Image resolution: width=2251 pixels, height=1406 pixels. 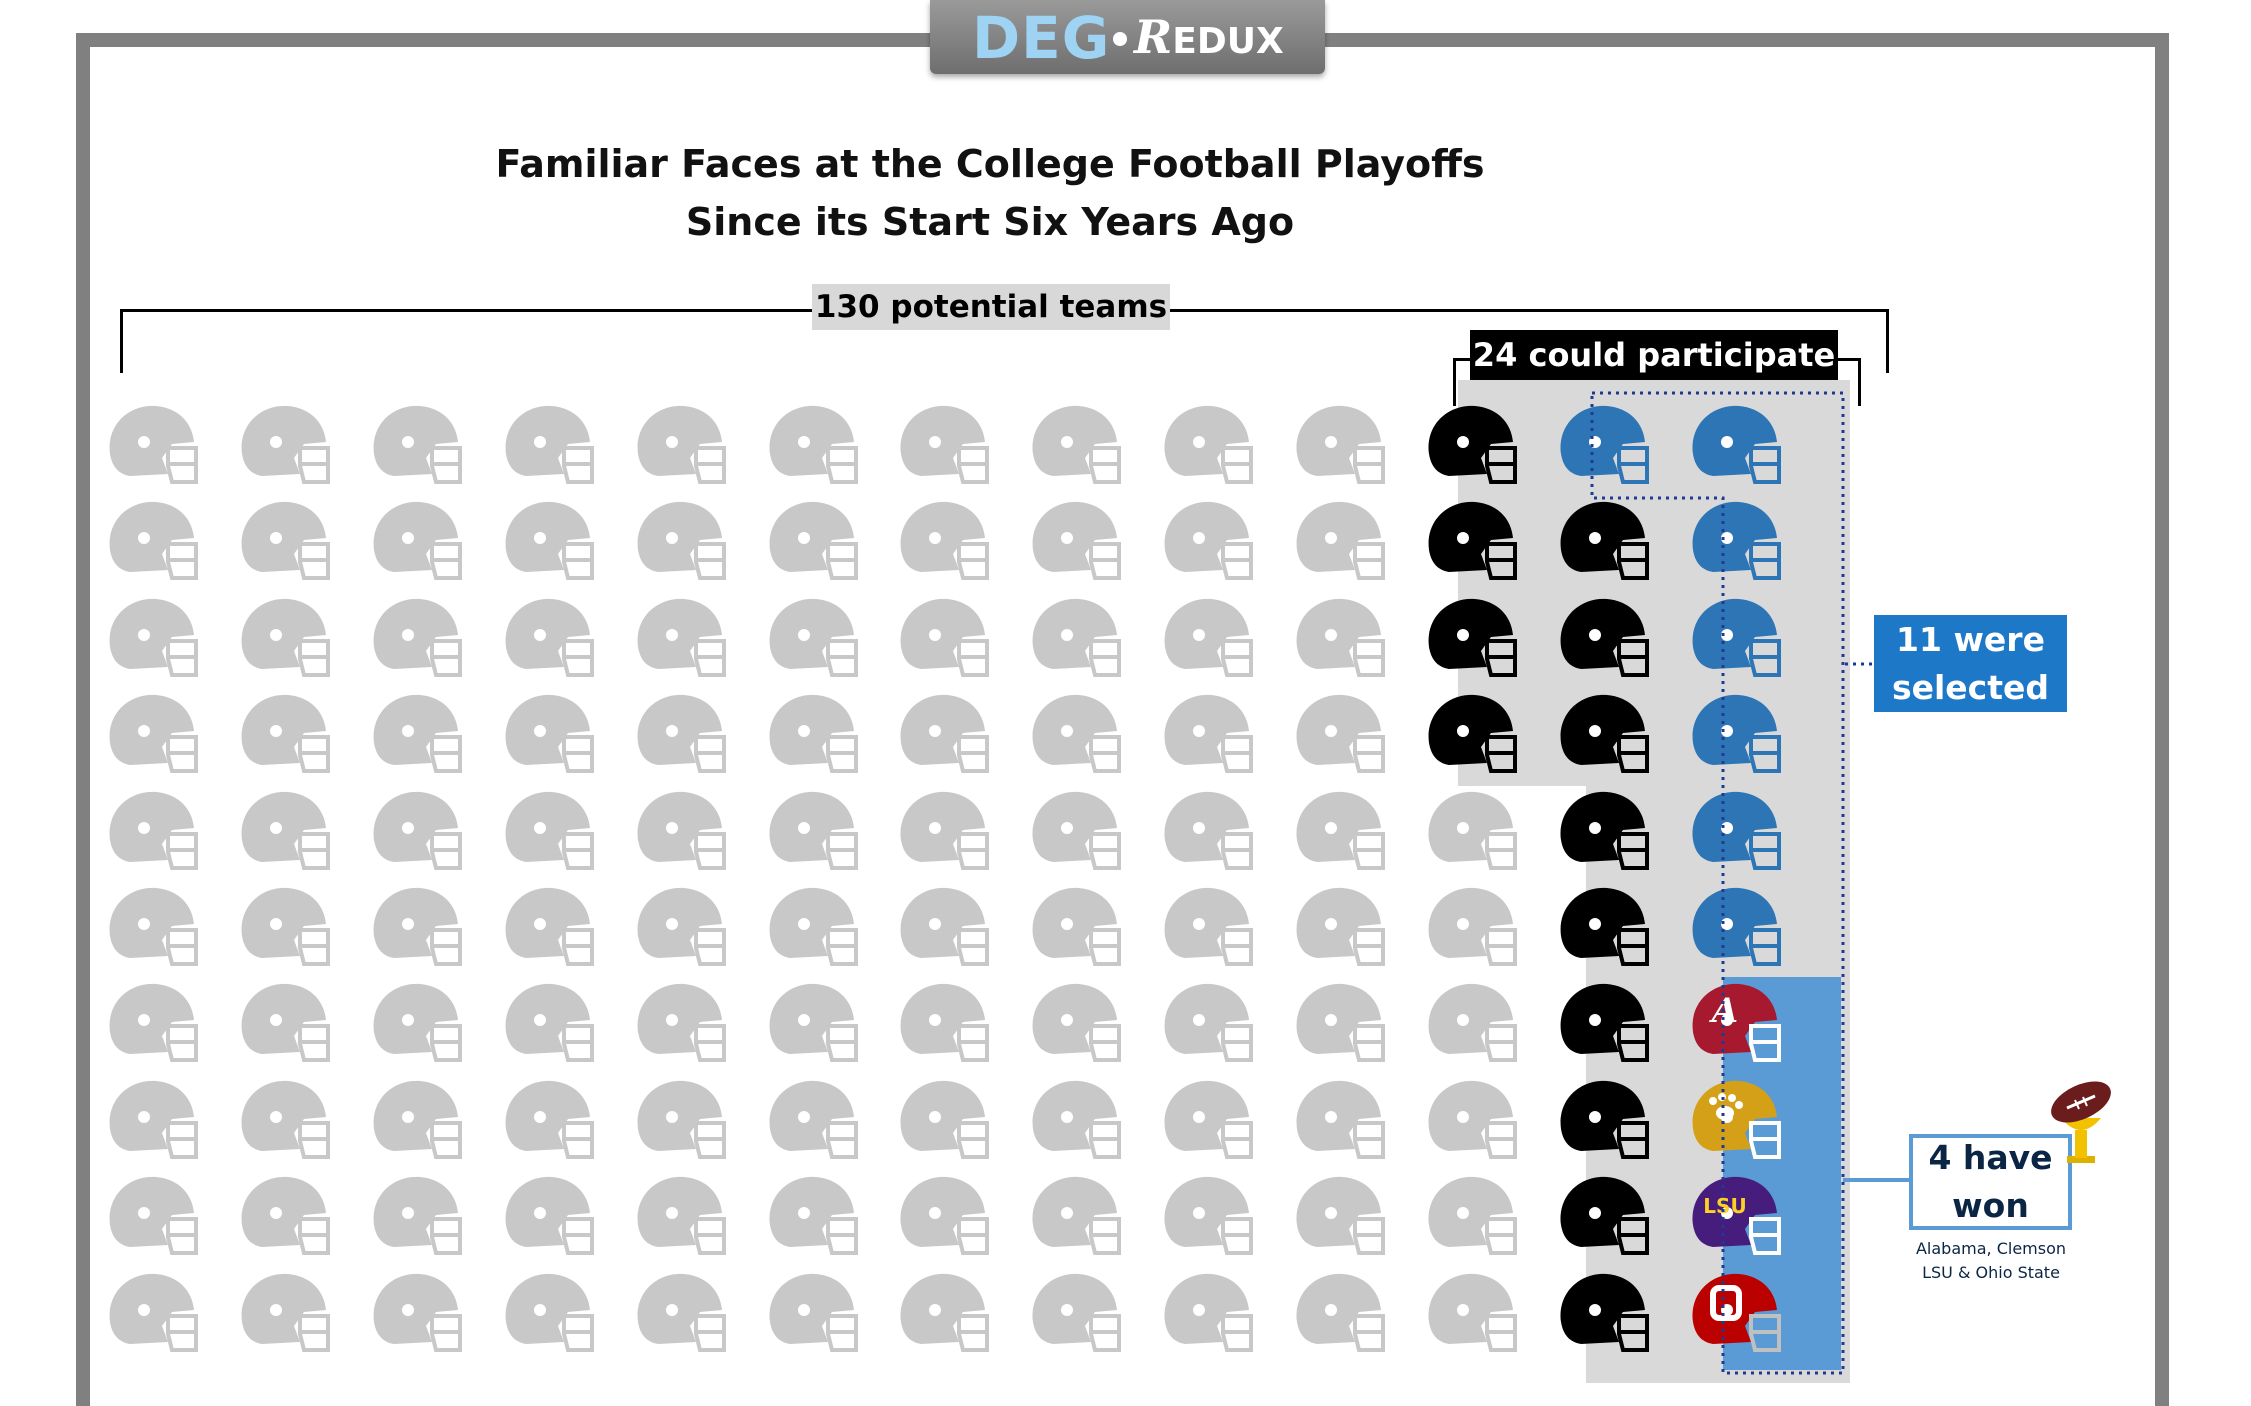 What do you see at coordinates (1529, 310) in the screenshot?
I see `potential-bracket-bar-right` at bounding box center [1529, 310].